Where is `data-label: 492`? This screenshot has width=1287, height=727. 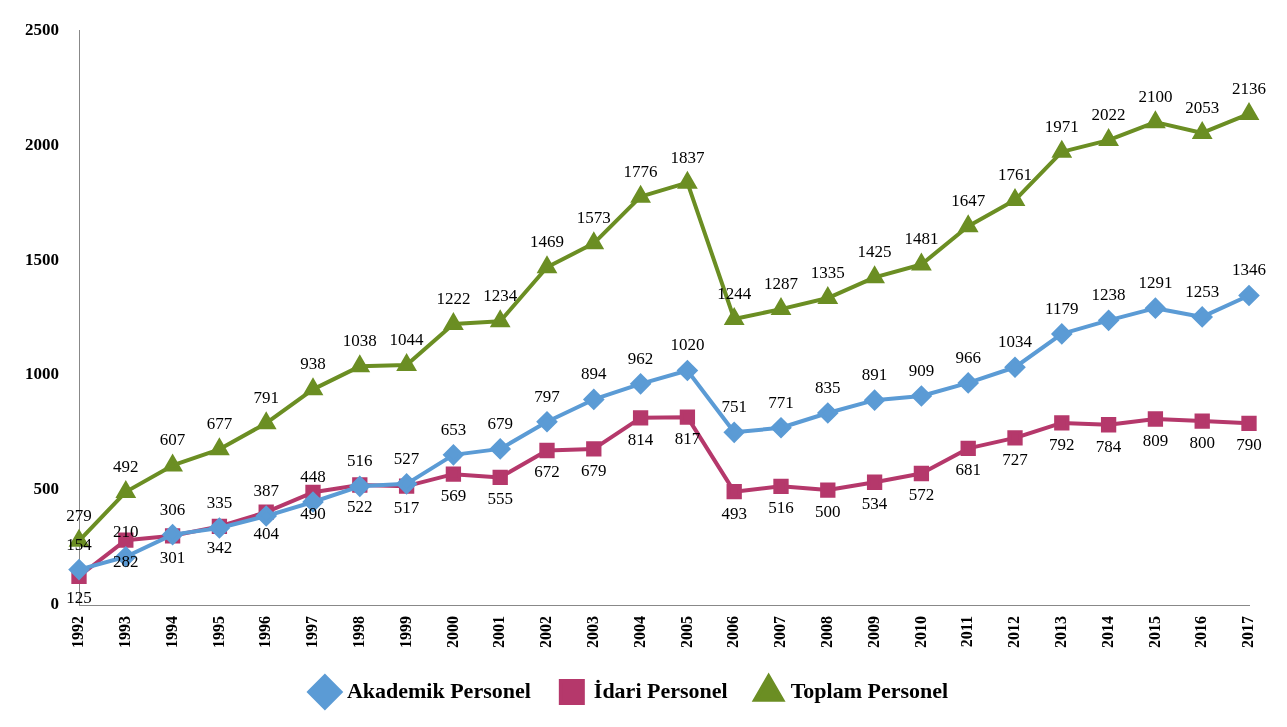
data-label: 492 is located at coordinates (126, 466).